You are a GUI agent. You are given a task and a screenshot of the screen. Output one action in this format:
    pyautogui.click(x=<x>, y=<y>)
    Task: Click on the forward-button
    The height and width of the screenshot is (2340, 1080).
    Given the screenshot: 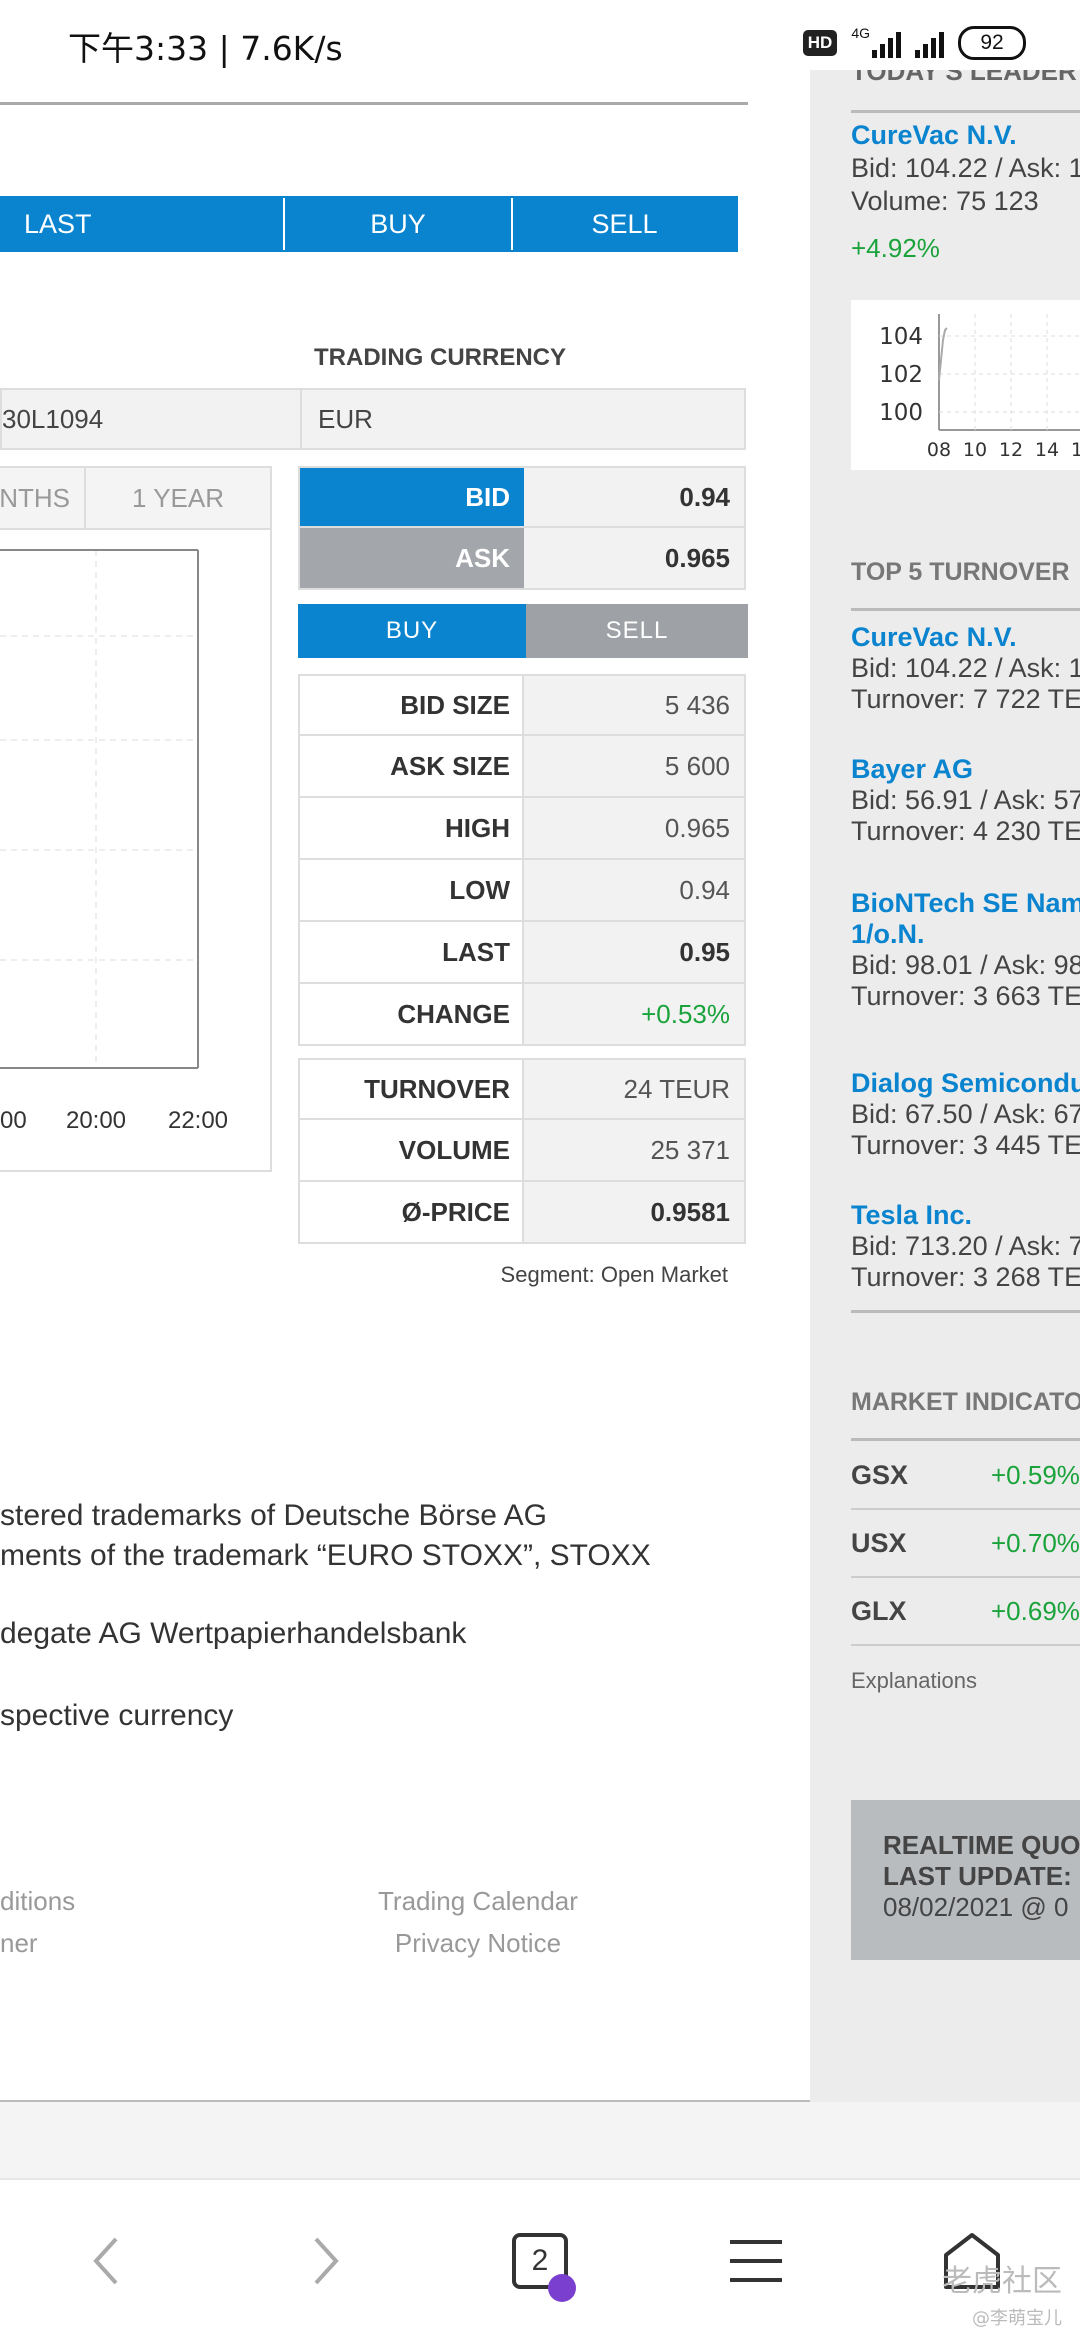 What is the action you would take?
    pyautogui.click(x=326, y=2261)
    